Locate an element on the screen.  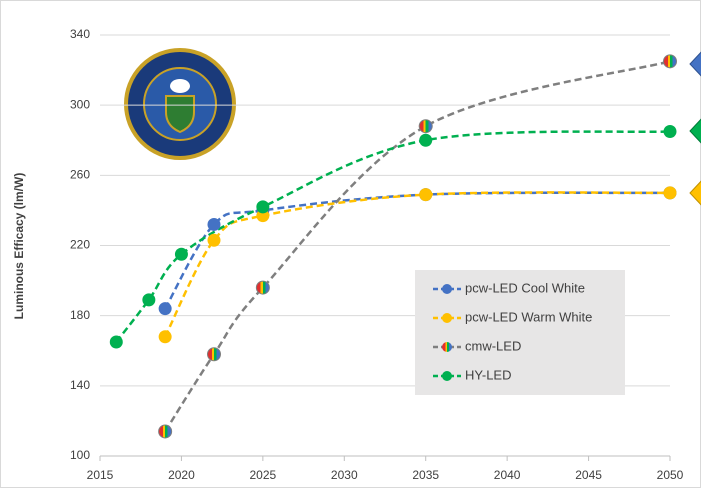
x-tick-label: 2030 is located at coordinates (344, 475).